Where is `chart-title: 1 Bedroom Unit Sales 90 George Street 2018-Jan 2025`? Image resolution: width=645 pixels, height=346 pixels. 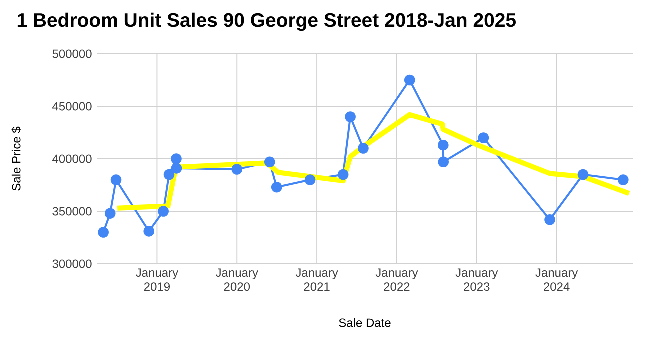 chart-title: 1 Bedroom Unit Sales 90 George Street 2018-Jan 2025 is located at coordinates (267, 22).